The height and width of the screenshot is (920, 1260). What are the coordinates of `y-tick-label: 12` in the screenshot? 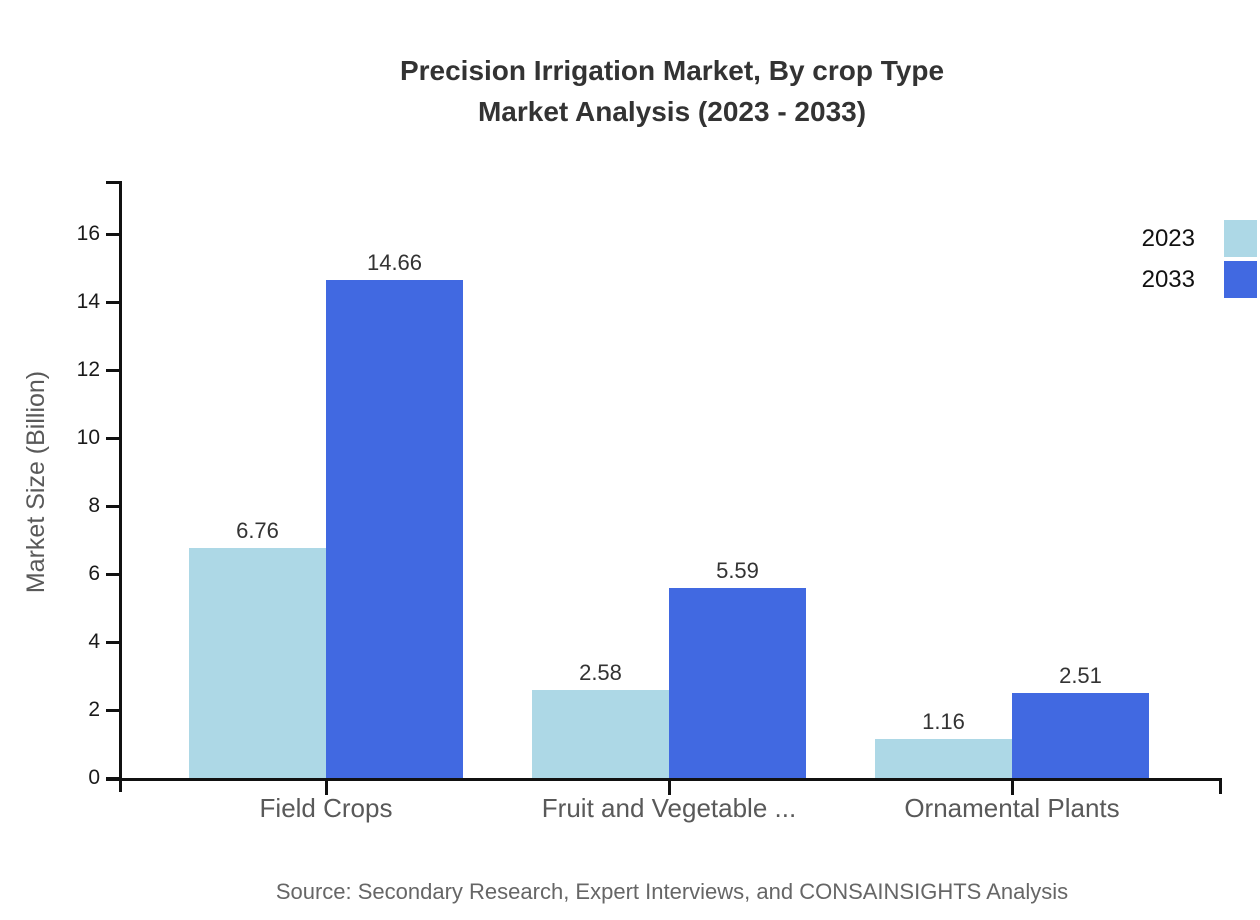 It's located at (88, 369).